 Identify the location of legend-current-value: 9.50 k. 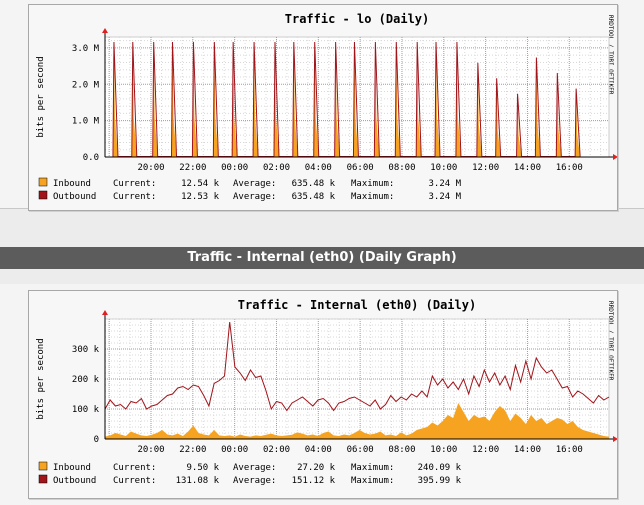
(202, 468).